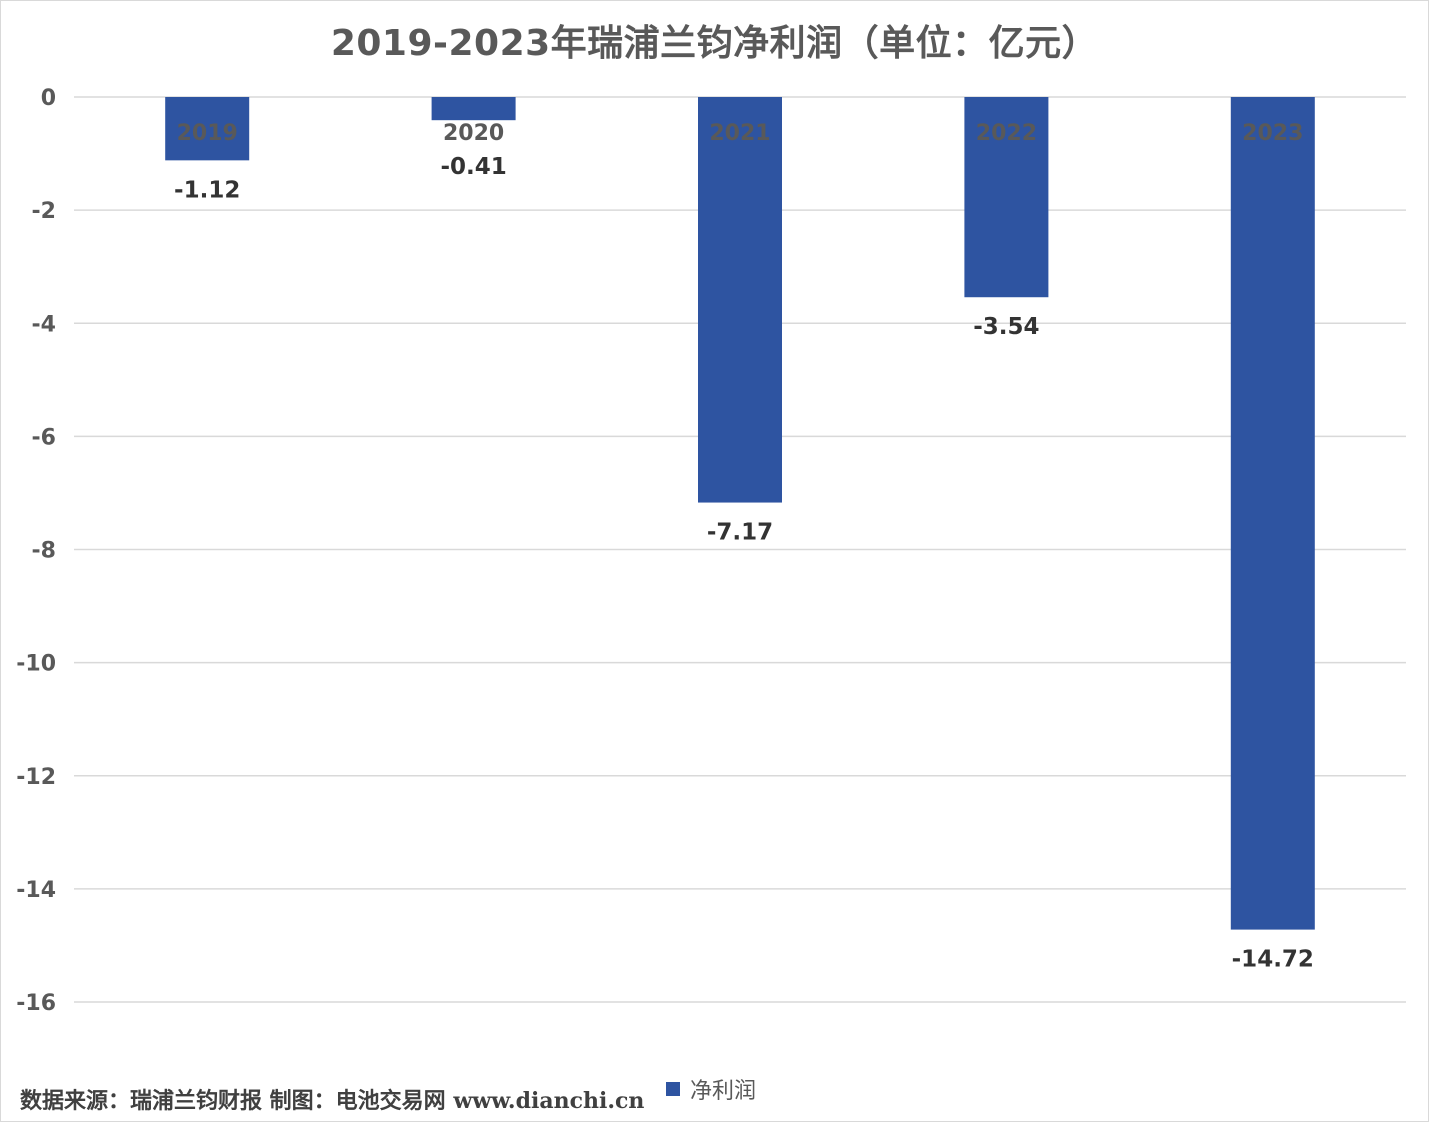 The height and width of the screenshot is (1122, 1429). What do you see at coordinates (740, 300) in the screenshot?
I see `bar-2021` at bounding box center [740, 300].